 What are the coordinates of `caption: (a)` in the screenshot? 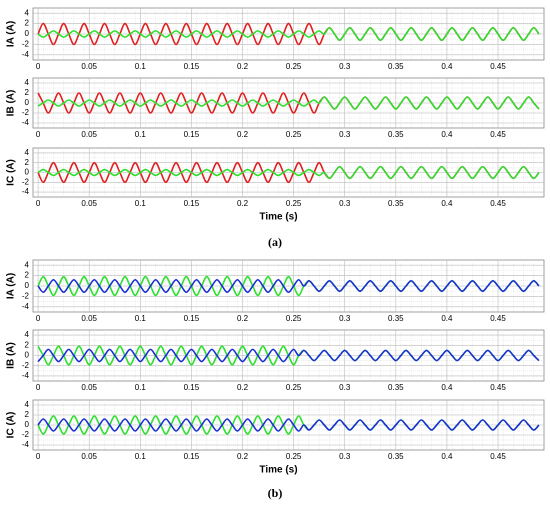 It's located at (275, 242).